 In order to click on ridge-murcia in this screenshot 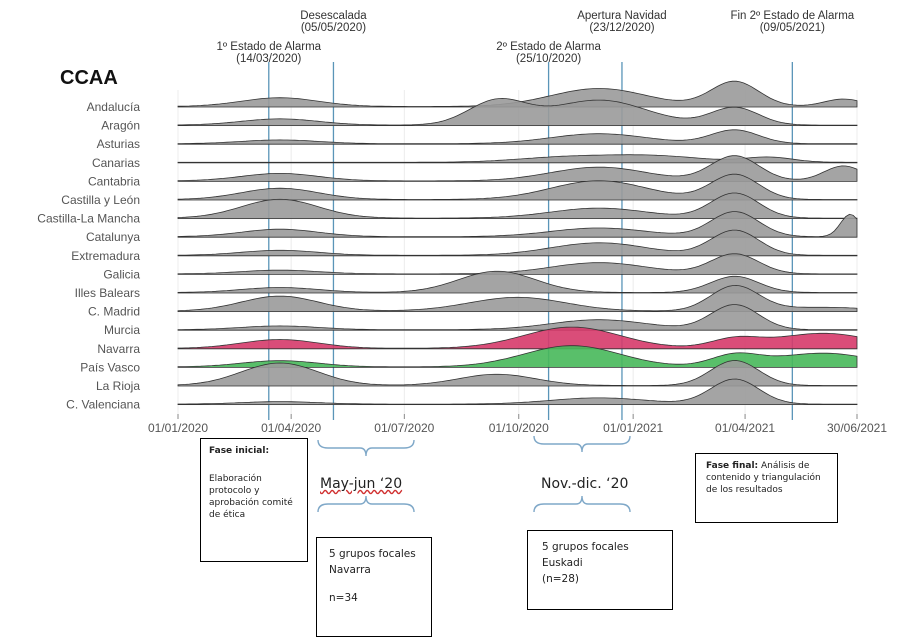, I will do `click(517, 317)`.